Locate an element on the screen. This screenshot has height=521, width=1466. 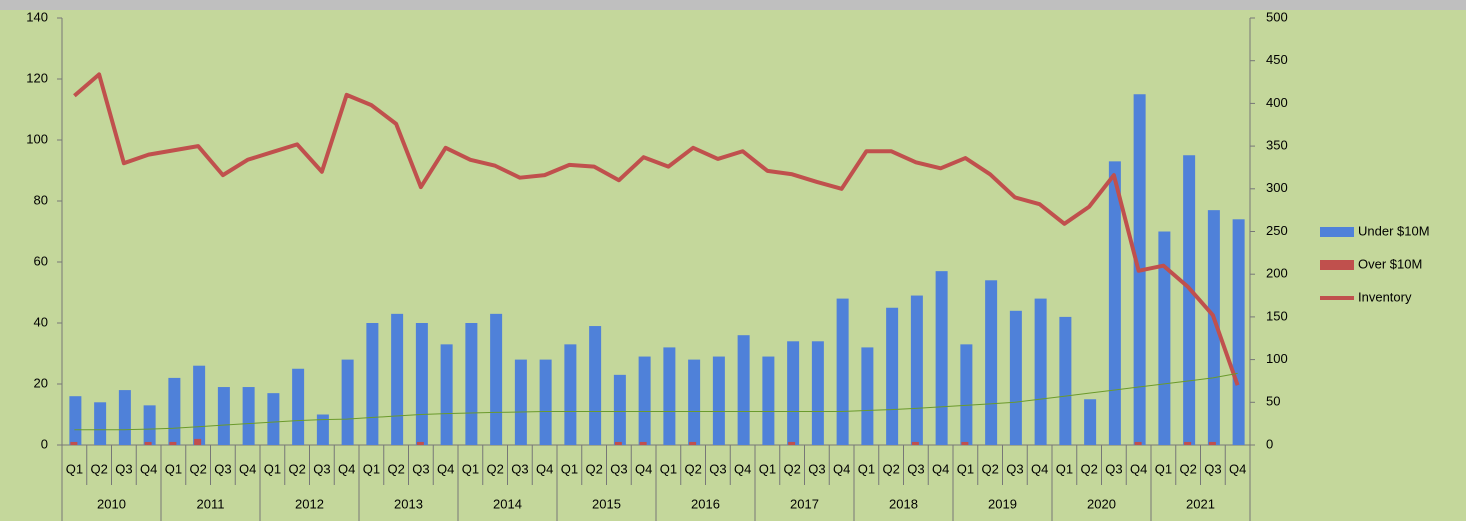
year-label: 2010 is located at coordinates (111, 503).